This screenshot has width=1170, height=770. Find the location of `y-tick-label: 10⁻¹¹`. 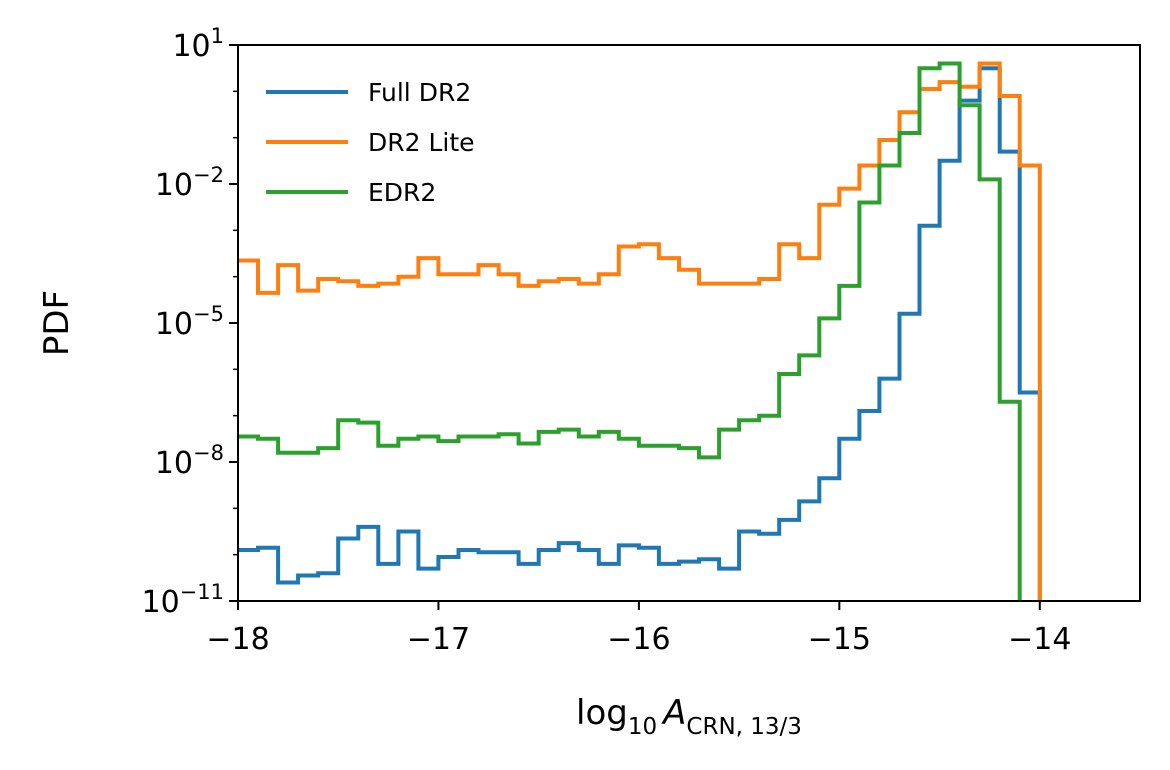

y-tick-label: 10⁻¹¹ is located at coordinates (182, 600).